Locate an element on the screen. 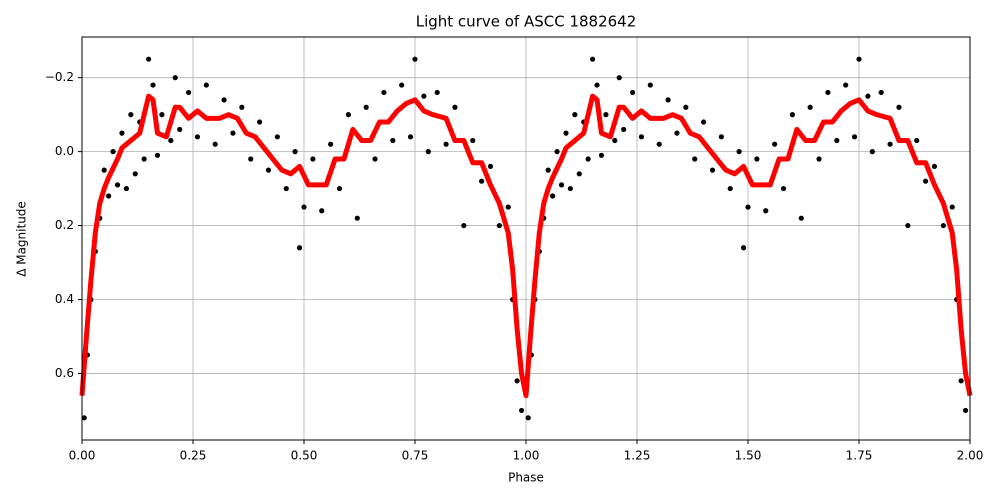 The image size is (1000, 500). y-tick-label: −0.2 is located at coordinates (59, 77).